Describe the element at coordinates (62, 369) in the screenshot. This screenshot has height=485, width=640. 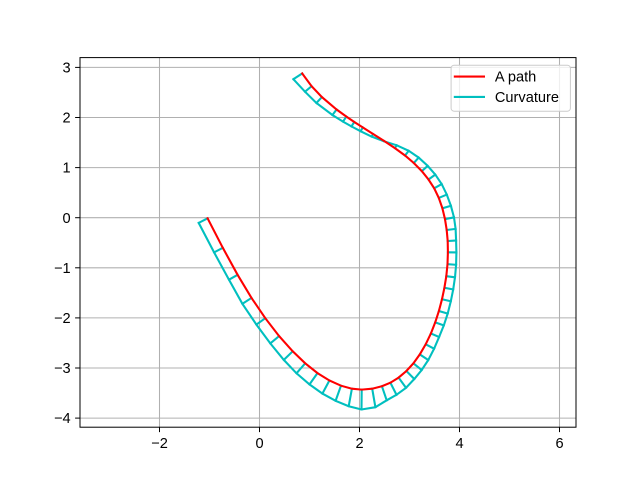
I see `svg-text: −3` at that location.